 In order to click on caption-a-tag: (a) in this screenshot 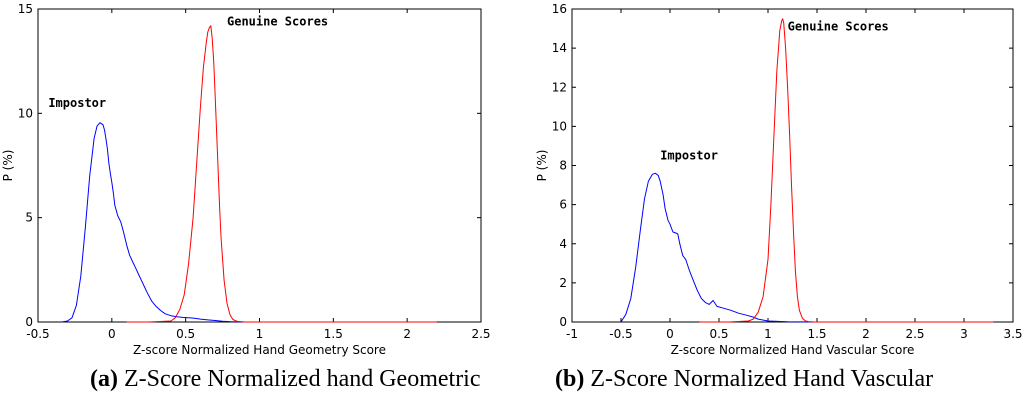, I will do `click(104, 379)`.